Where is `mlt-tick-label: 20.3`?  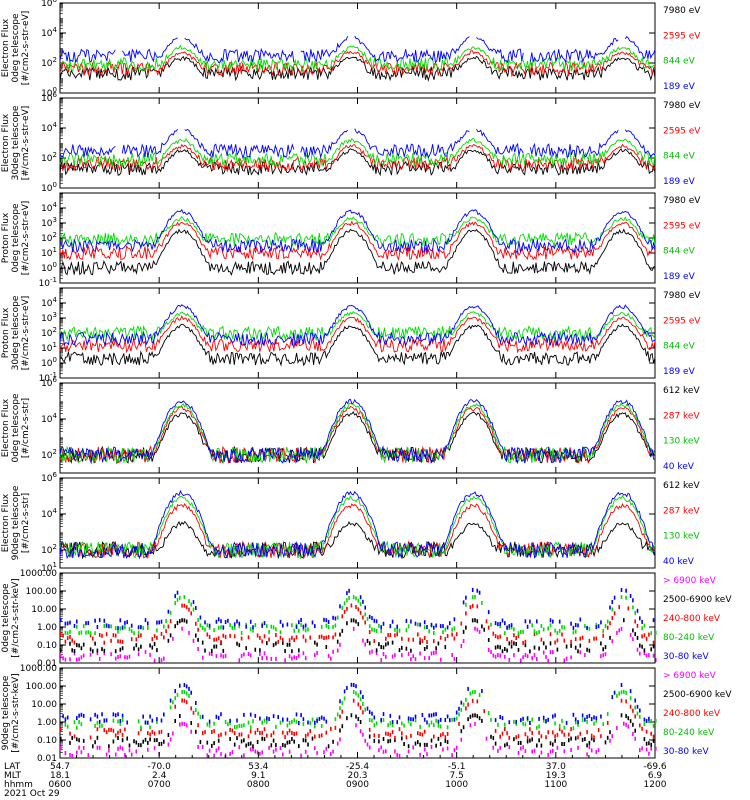
mlt-tick-label: 20.3 is located at coordinates (357, 776).